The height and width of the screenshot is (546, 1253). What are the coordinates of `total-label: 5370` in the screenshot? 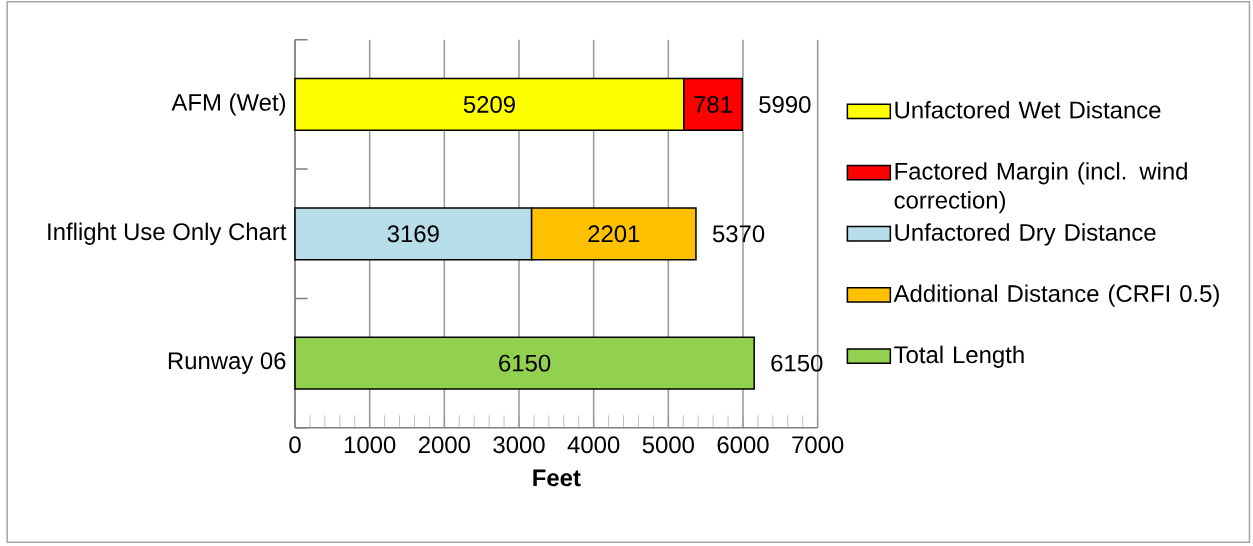 It's located at (738, 234).